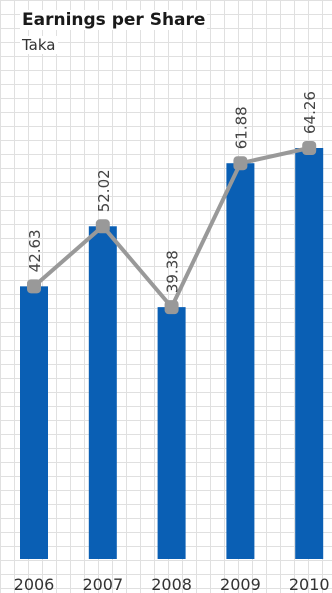 The width and height of the screenshot is (332, 593). I want to click on line-point-2010, so click(309, 148).